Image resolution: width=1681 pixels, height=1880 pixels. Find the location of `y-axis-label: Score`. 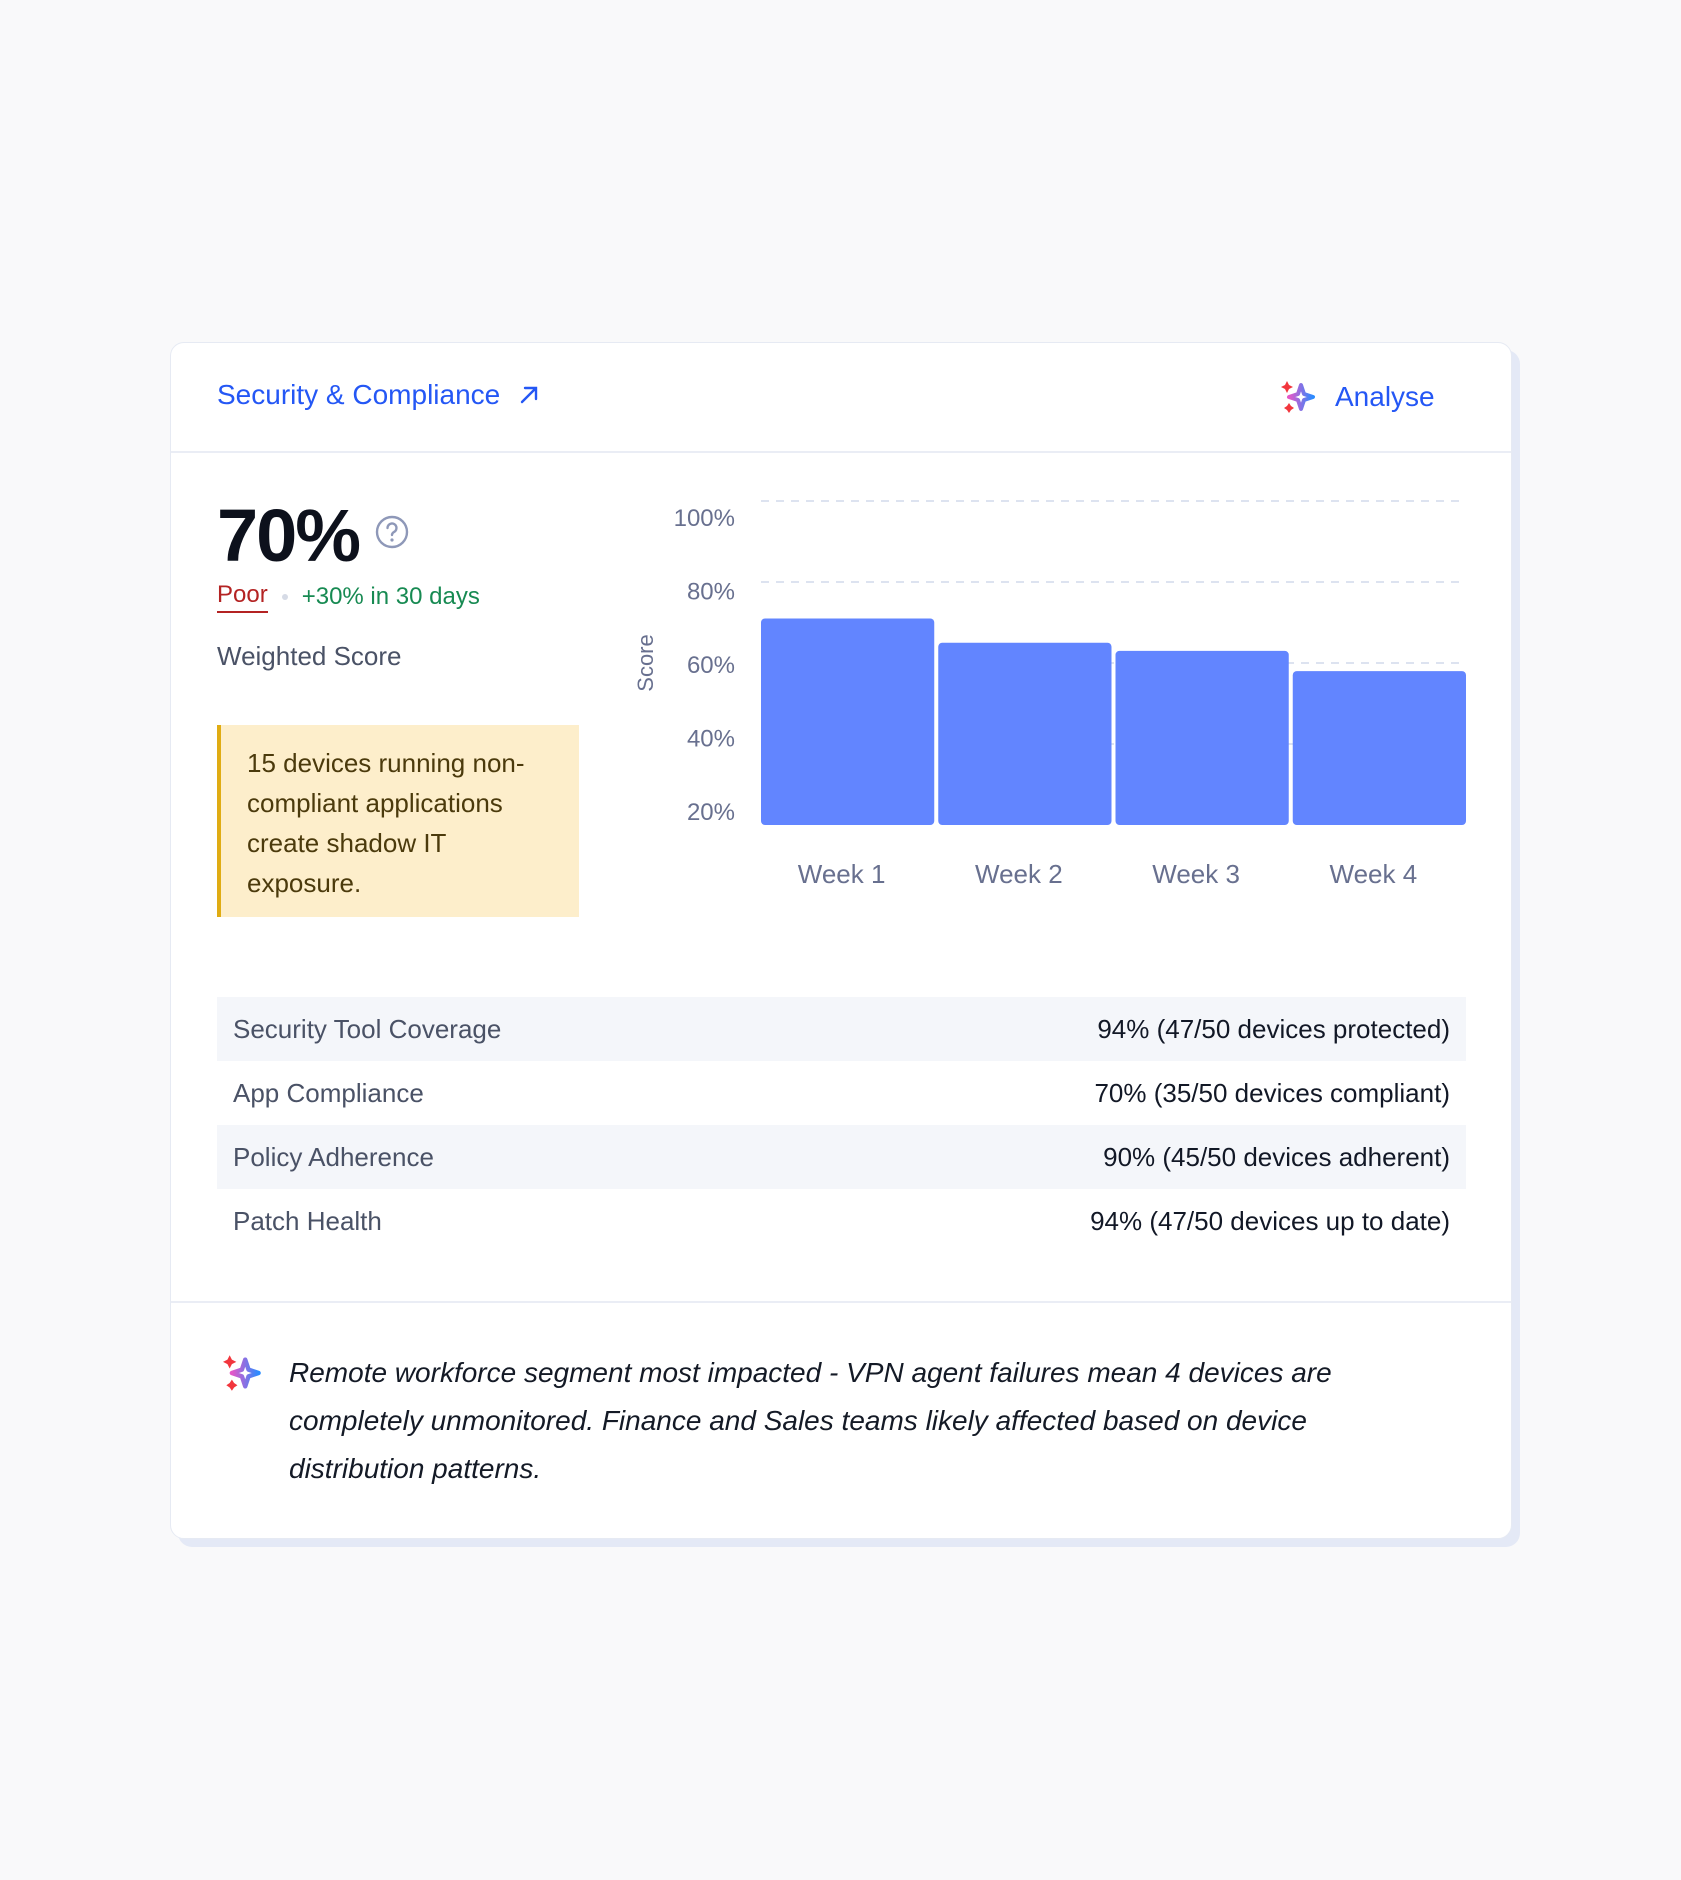

y-axis-label: Score is located at coordinates (645, 662).